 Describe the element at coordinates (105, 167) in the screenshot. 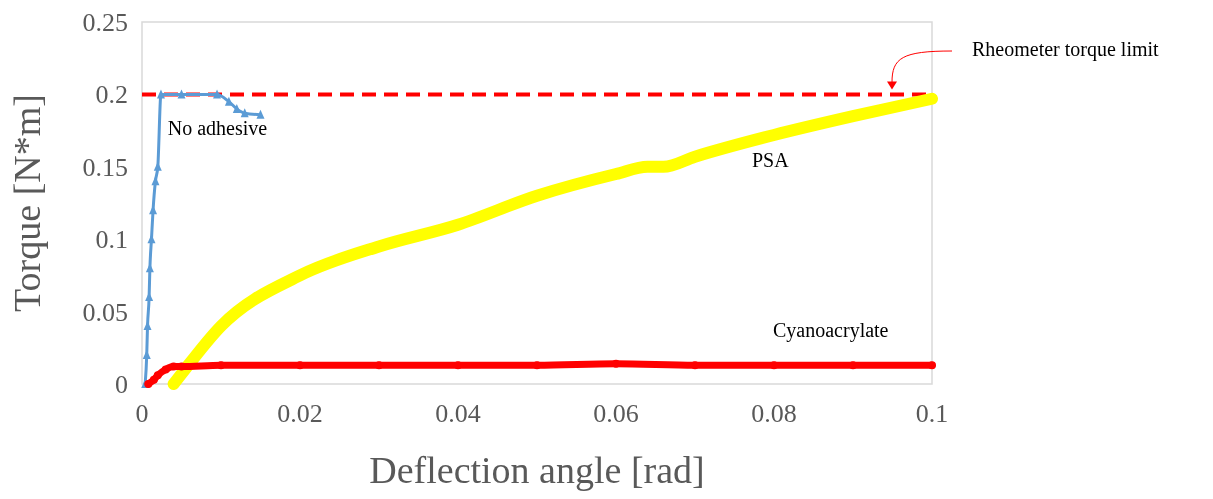

I see `y-tick-label: 0.15` at that location.